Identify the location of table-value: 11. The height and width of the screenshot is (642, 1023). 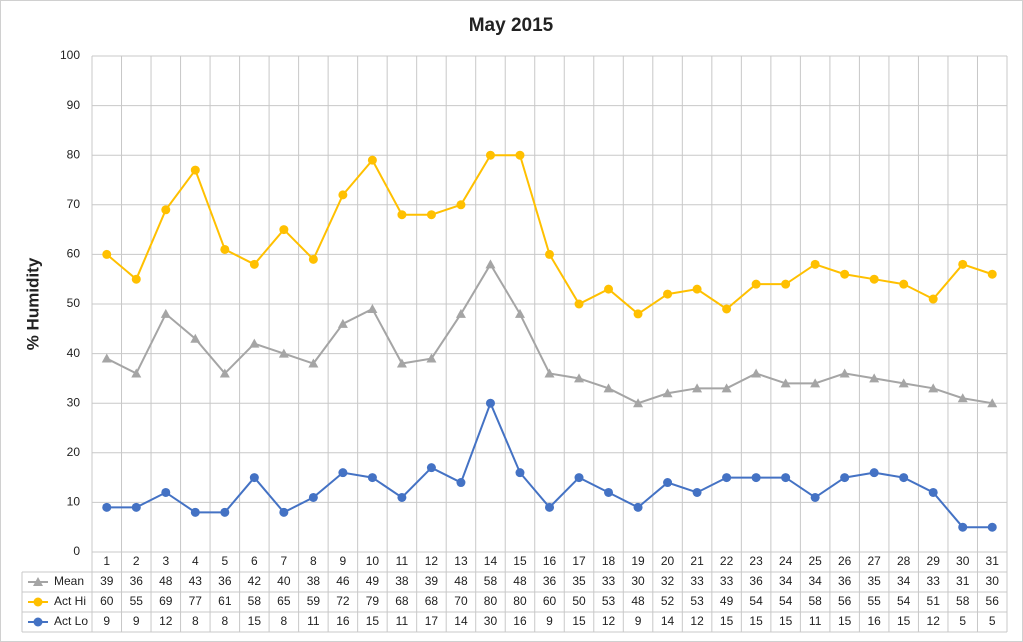
(402, 621).